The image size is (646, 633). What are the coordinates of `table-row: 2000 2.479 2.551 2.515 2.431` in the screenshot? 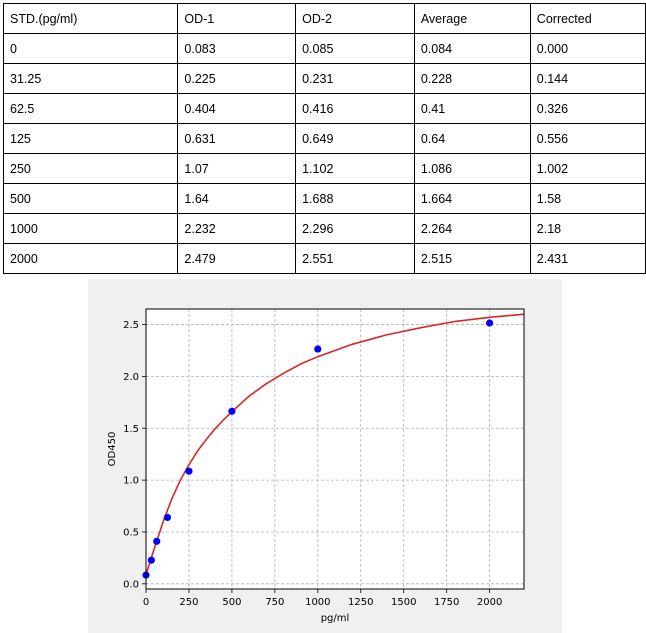 It's located at (324, 258).